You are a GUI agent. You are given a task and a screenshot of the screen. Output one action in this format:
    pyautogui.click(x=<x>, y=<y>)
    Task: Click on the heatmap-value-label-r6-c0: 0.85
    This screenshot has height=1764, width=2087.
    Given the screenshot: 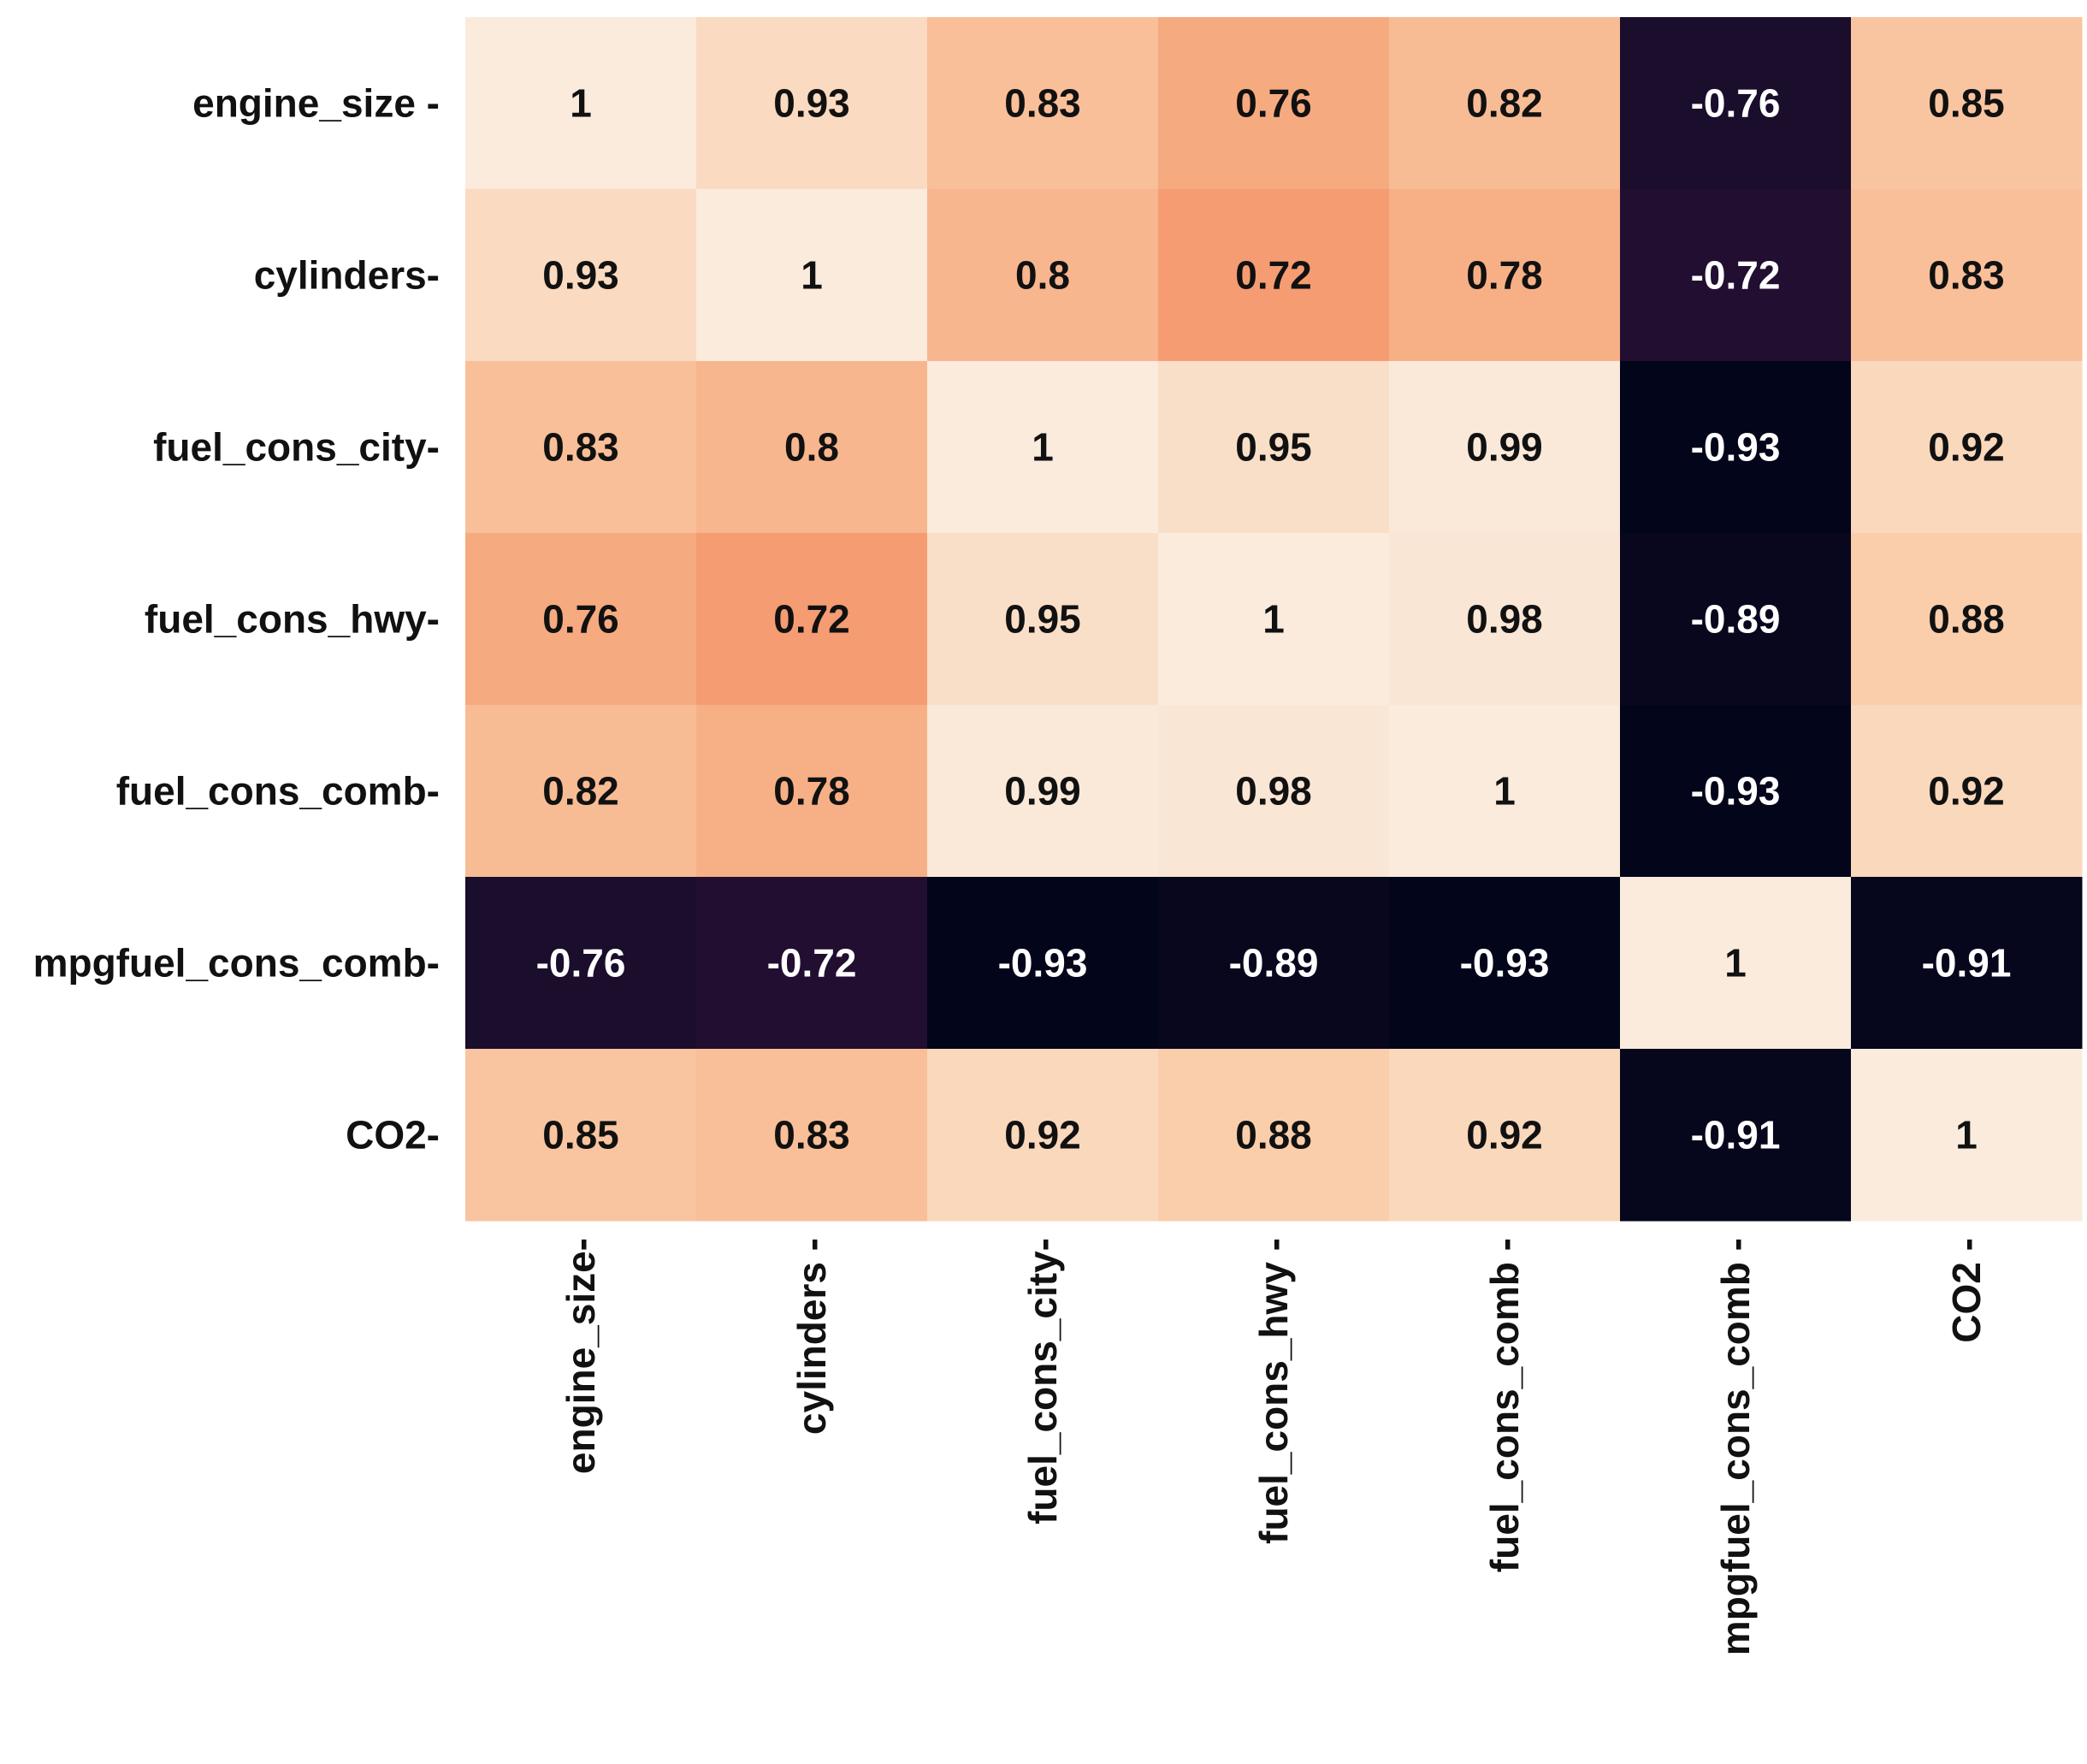 What is the action you would take?
    pyautogui.click(x=580, y=1135)
    